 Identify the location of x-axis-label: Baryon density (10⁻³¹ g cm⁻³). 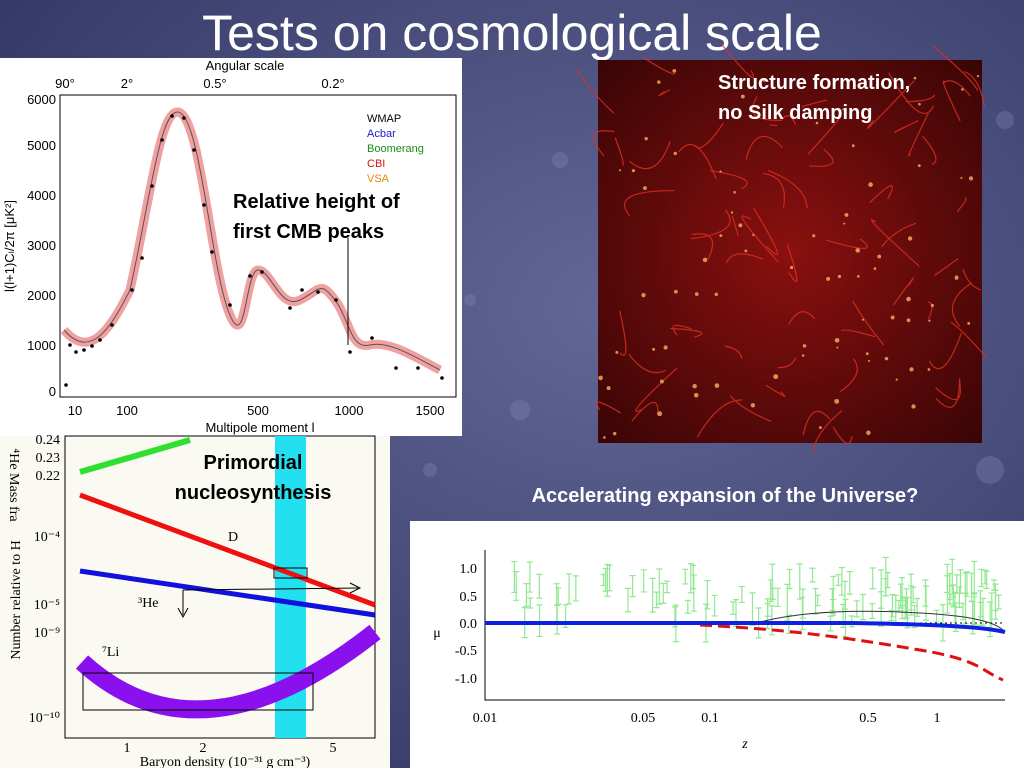
(225, 761).